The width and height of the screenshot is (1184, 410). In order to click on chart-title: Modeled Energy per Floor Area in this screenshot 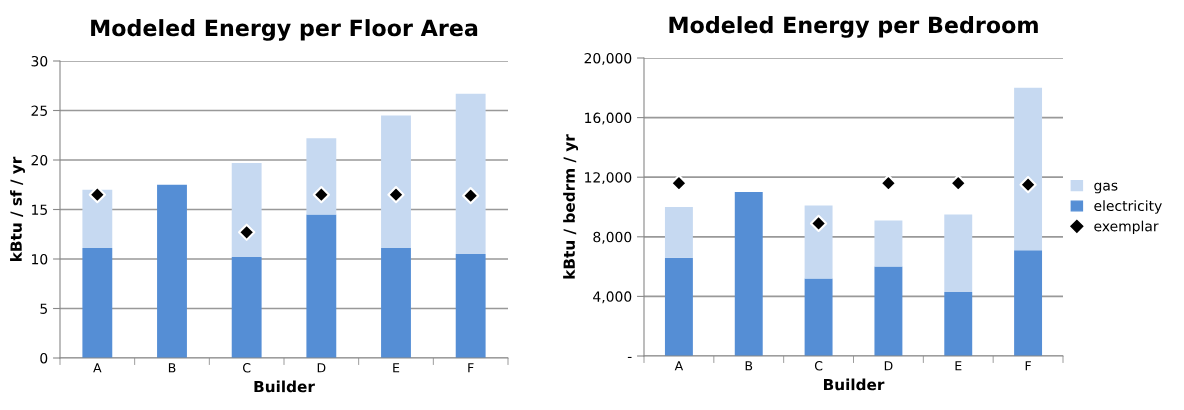, I will do `click(284, 30)`.